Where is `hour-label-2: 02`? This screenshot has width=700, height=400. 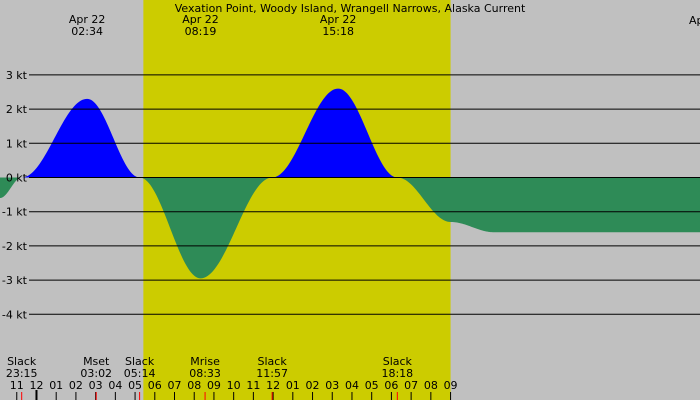
hour-label-2: 02 is located at coordinates (76, 385).